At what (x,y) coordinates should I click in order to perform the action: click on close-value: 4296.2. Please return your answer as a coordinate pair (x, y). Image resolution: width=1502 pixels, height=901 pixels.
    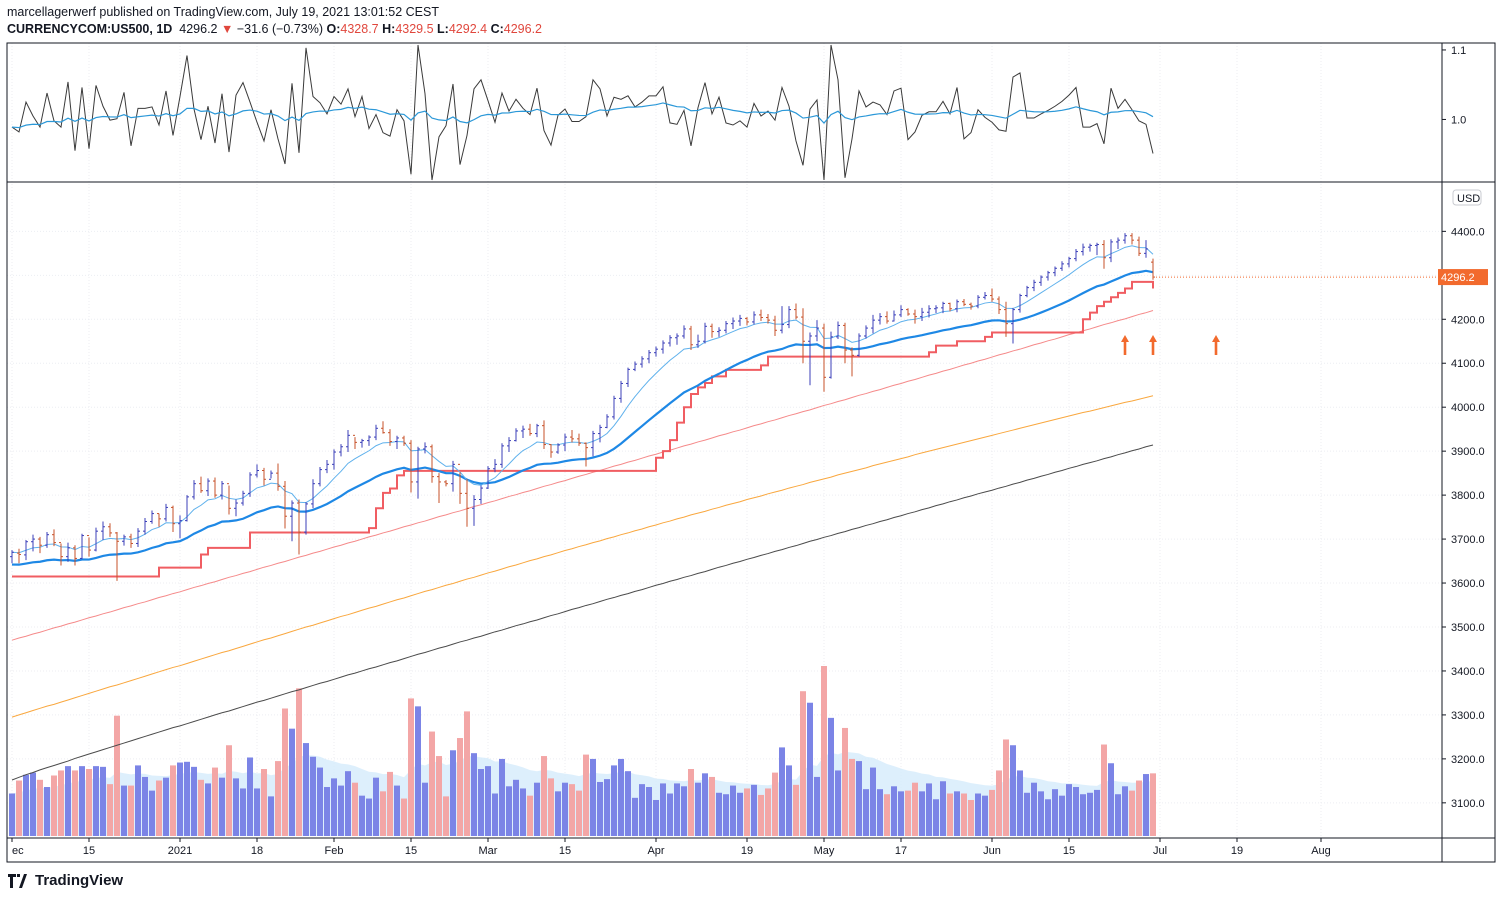
    Looking at the image, I should click on (522, 29).